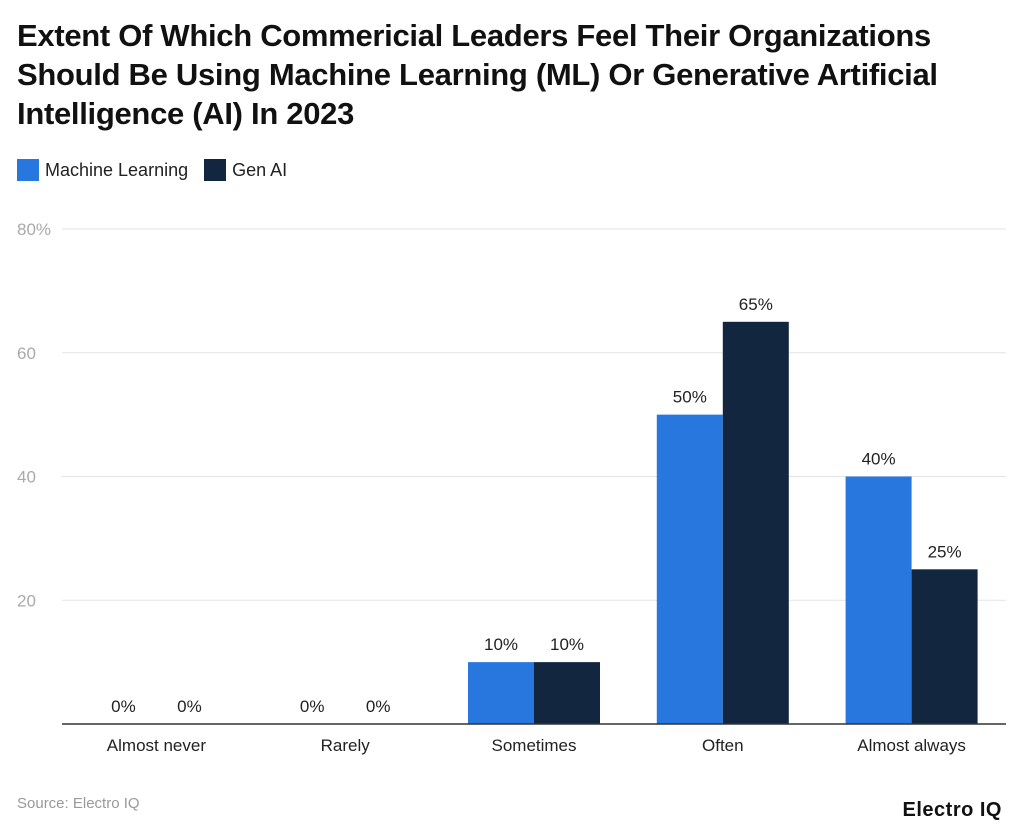  Describe the element at coordinates (26, 600) in the screenshot. I see `y-tick-label: 20` at that location.